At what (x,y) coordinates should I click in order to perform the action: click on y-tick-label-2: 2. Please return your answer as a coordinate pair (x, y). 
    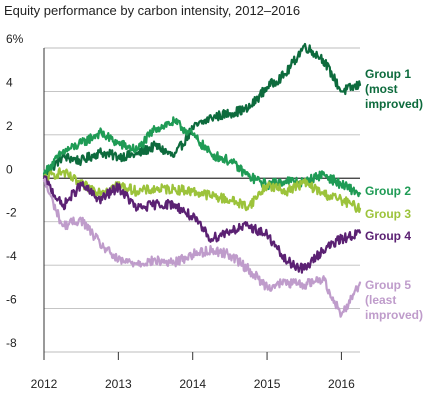
    Looking at the image, I should click on (9, 126).